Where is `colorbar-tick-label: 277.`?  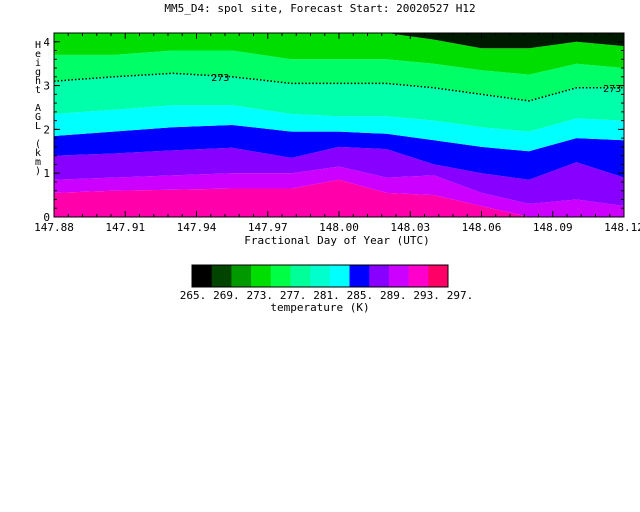
colorbar-tick-label: 277. is located at coordinates (293, 295).